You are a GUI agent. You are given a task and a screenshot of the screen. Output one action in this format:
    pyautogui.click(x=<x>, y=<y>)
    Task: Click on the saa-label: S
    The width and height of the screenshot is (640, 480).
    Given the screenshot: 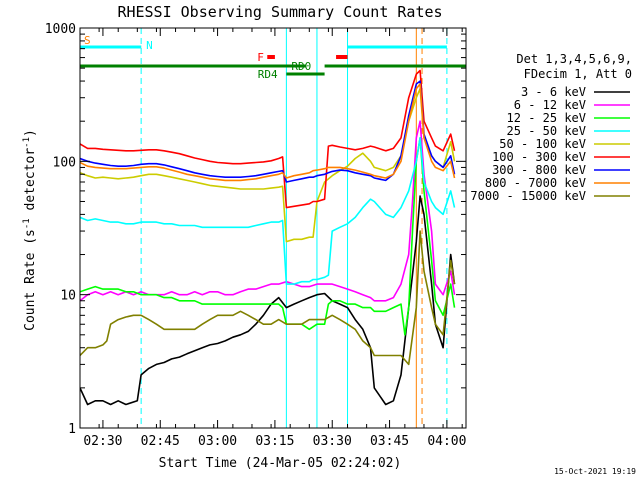 What is the action you would take?
    pyautogui.click(x=87, y=40)
    